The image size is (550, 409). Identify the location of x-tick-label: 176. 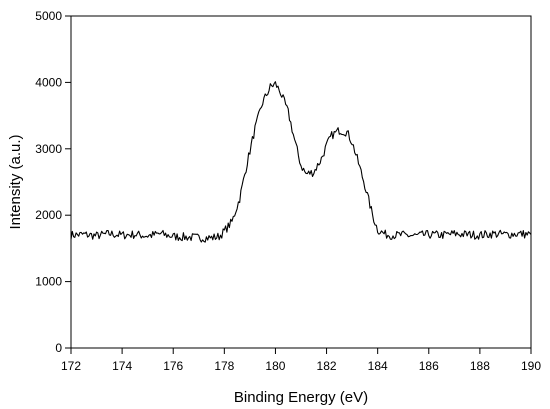
(173, 366).